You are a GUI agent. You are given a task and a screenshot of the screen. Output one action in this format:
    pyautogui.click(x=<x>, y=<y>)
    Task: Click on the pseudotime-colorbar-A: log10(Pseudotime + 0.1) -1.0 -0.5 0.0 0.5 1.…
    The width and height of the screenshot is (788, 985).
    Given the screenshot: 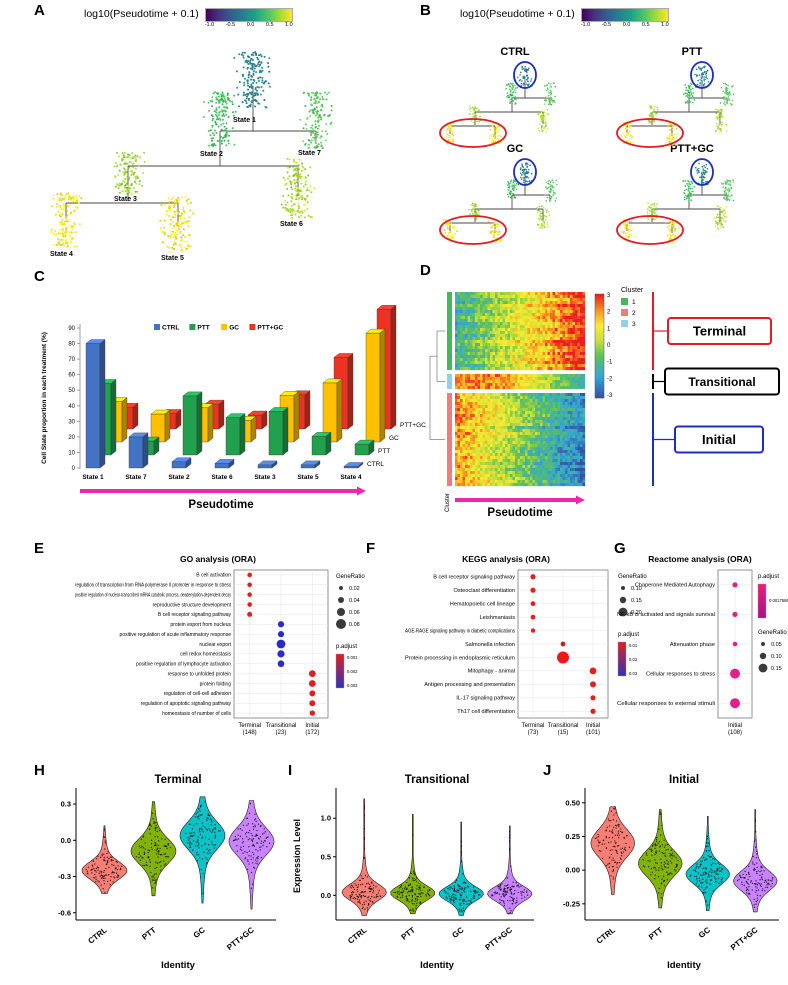 What is the action you would take?
    pyautogui.click(x=188, y=18)
    